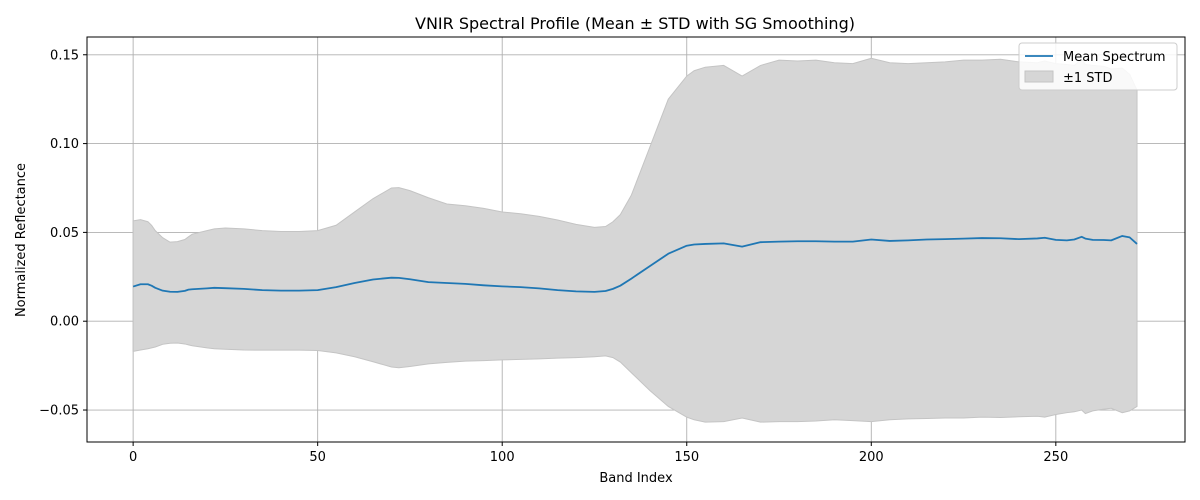 This screenshot has width=1200, height=500. What do you see at coordinates (686, 457) in the screenshot?
I see `x-tick-label: 150` at bounding box center [686, 457].